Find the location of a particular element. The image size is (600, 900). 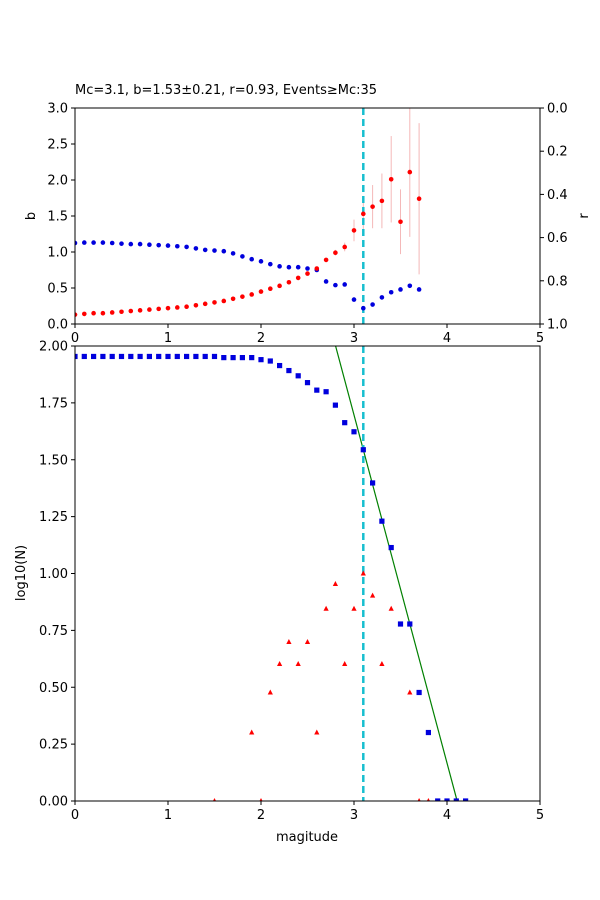

top-x-tick-label: 4 is located at coordinates (447, 338).